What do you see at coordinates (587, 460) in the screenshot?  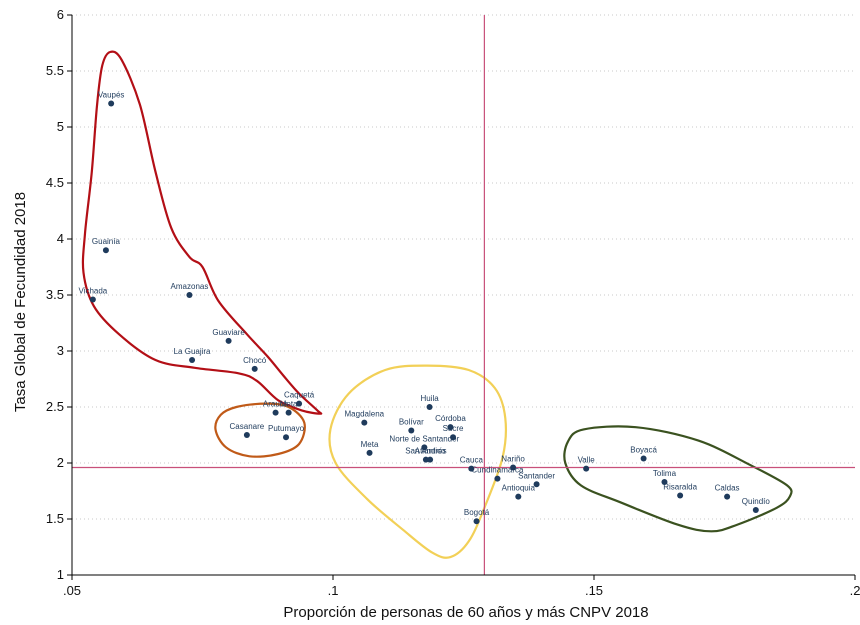 I see `data-point-label: Valle` at bounding box center [587, 460].